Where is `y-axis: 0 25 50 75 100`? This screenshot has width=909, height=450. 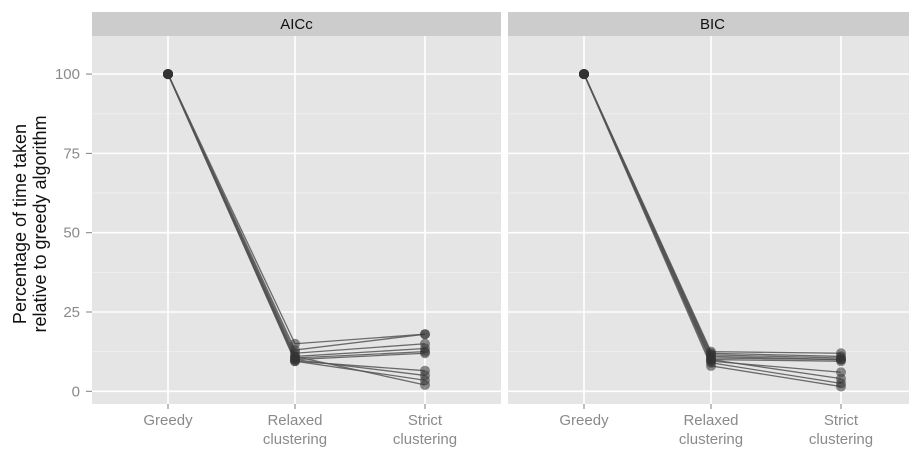 y-axis: 0 25 50 75 100 is located at coordinates (73, 233).